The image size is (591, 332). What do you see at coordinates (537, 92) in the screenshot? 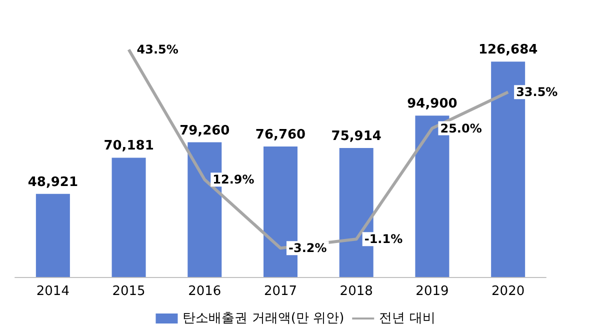
I see `data-label: 33.5%` at bounding box center [537, 92].